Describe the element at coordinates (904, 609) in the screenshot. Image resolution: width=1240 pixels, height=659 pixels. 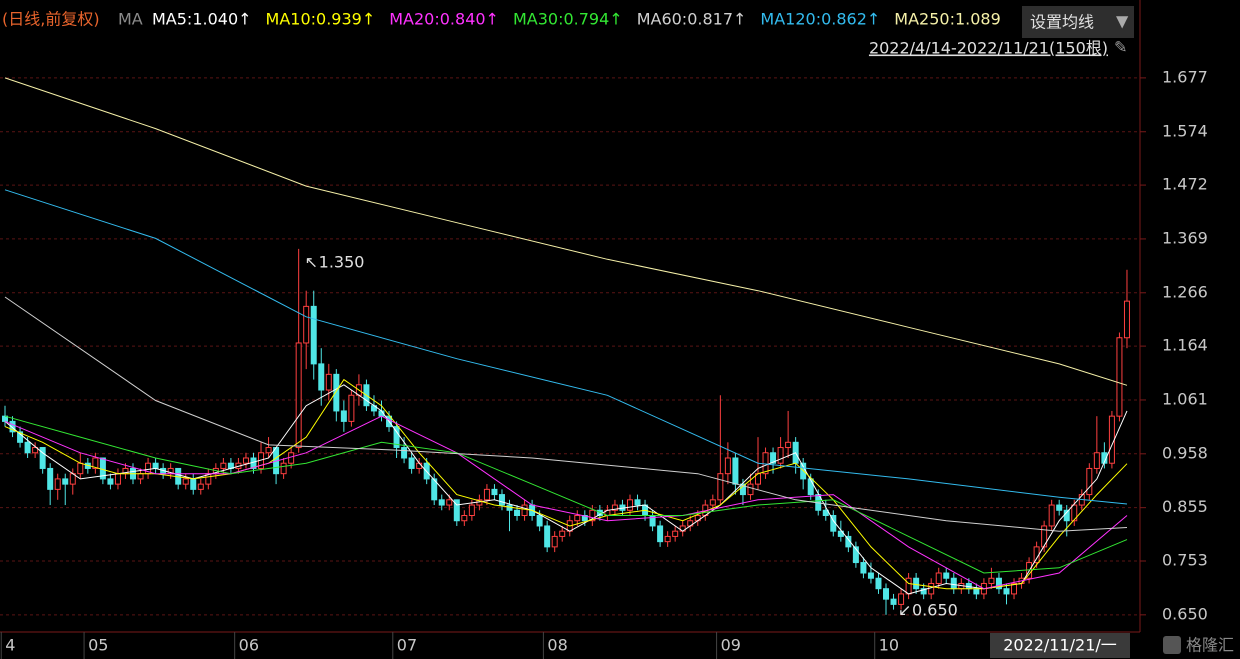
I see `annotation-arrow: ↙` at that location.